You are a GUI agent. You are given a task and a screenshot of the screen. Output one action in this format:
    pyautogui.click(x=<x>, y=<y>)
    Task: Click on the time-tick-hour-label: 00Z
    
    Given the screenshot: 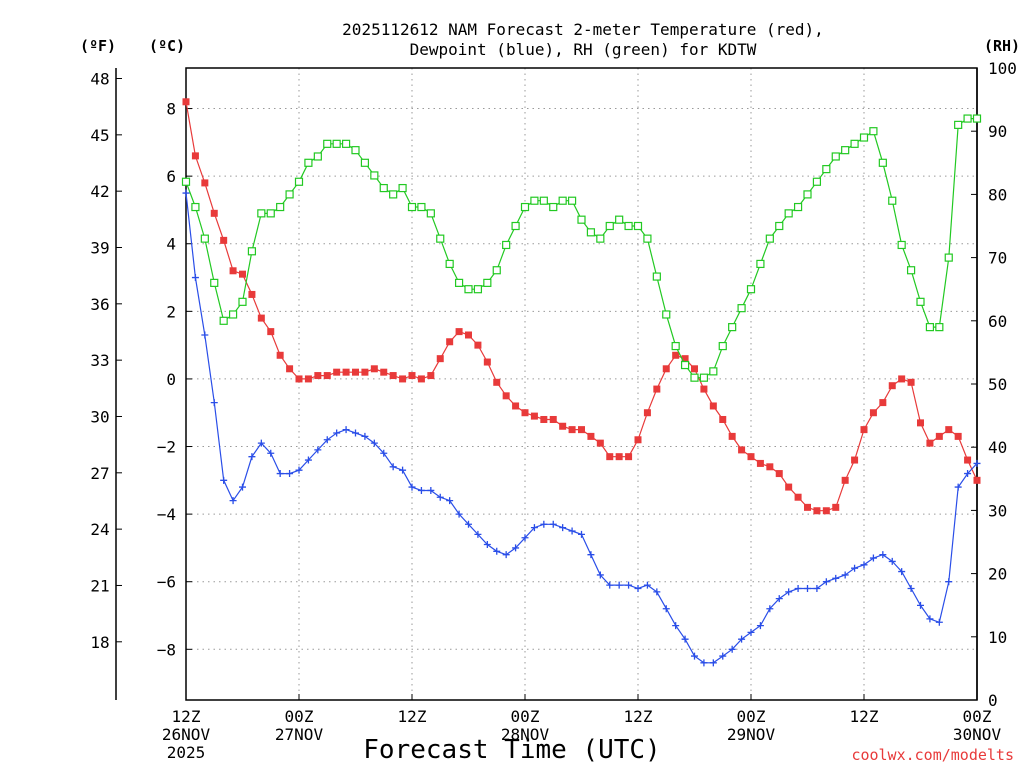 What is the action you would take?
    pyautogui.click(x=977, y=716)
    